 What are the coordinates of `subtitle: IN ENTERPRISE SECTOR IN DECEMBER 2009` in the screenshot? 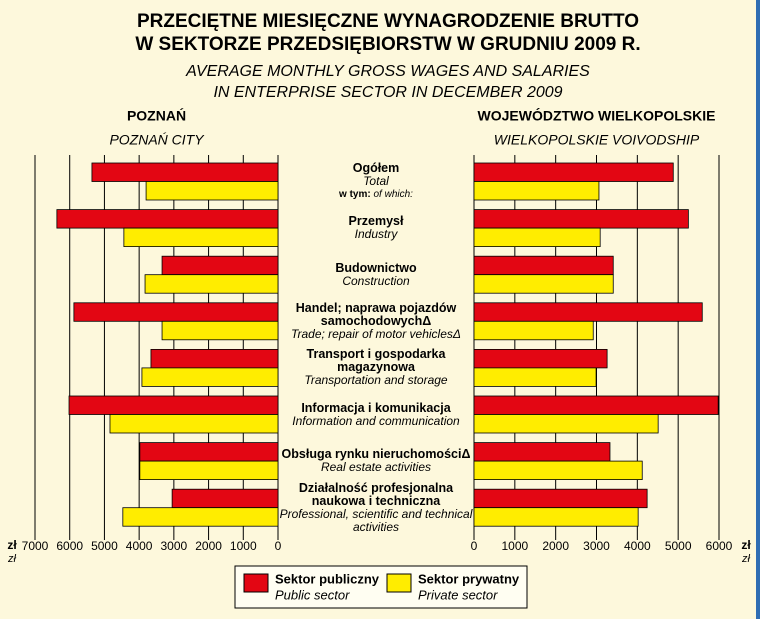 It's located at (387, 92).